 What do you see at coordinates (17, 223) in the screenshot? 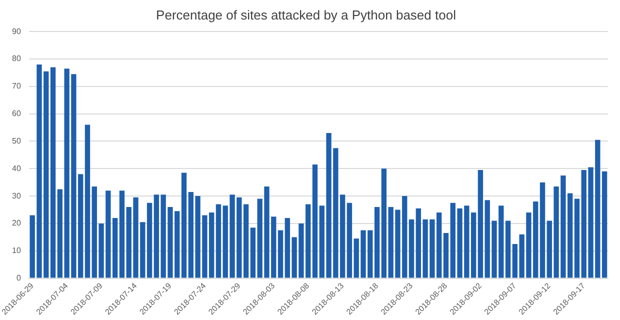
I see `y-tick-label: 20` at bounding box center [17, 223].